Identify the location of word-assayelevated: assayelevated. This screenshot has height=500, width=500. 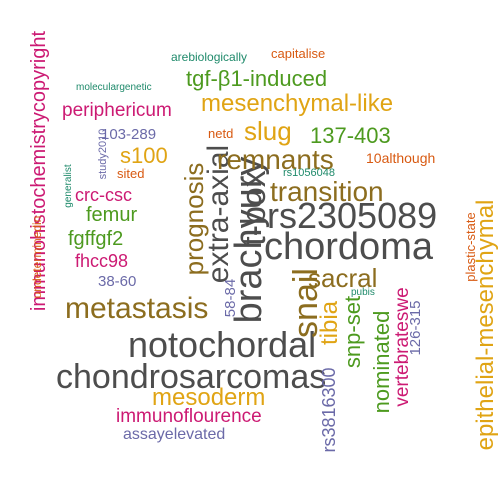
(174, 434).